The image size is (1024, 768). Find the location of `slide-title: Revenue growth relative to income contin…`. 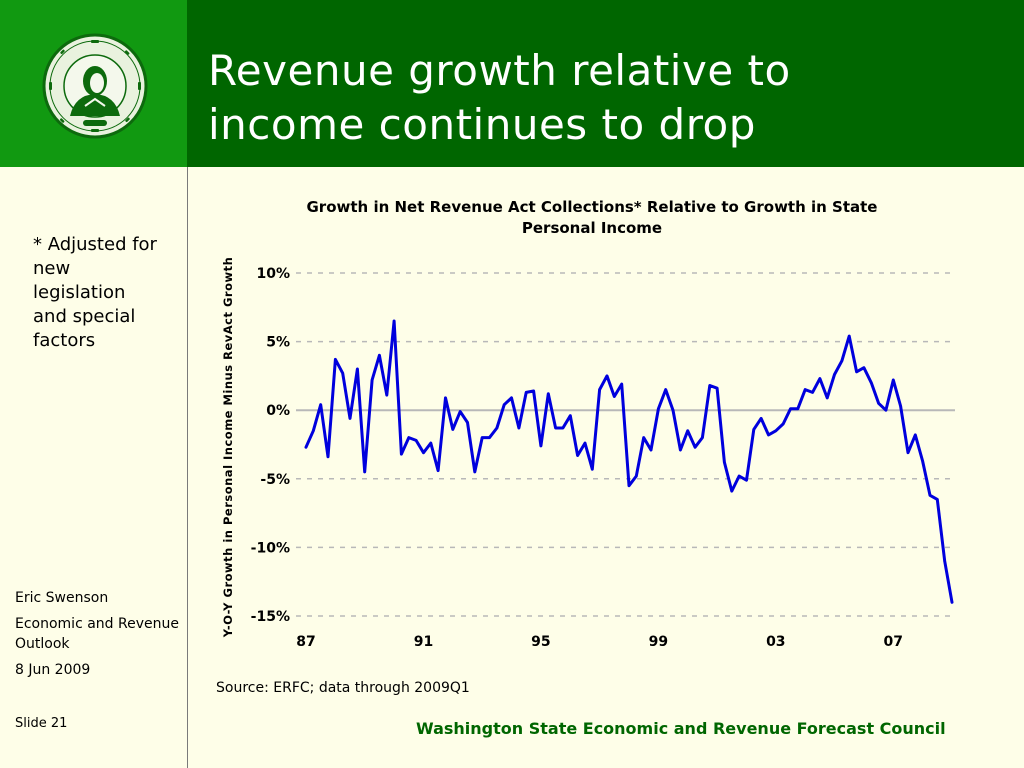

slide-title: Revenue growth relative to income contin… is located at coordinates (608, 98).